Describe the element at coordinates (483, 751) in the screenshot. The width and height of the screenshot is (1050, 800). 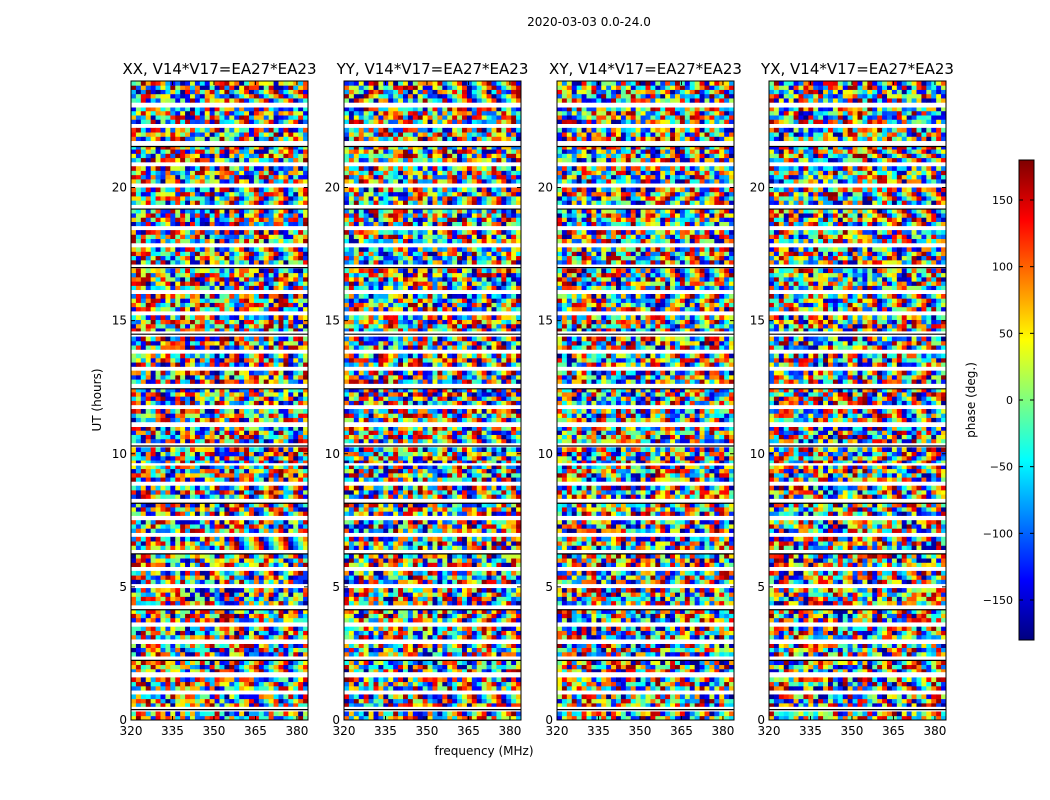
I see `x-axis-label: frequency (MHz)` at that location.